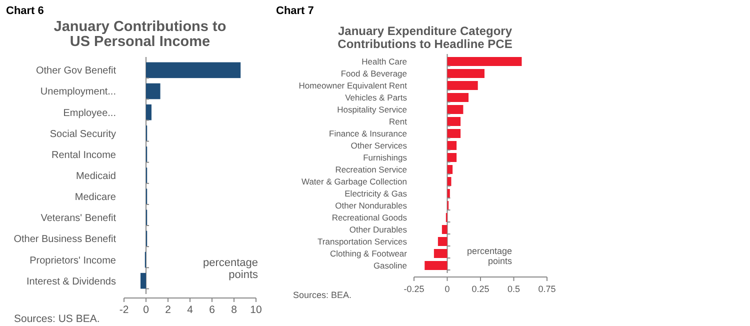 Image resolution: width=750 pixels, height=326 pixels. What do you see at coordinates (398, 121) in the screenshot?
I see `y-tick-label: Rent` at bounding box center [398, 121].